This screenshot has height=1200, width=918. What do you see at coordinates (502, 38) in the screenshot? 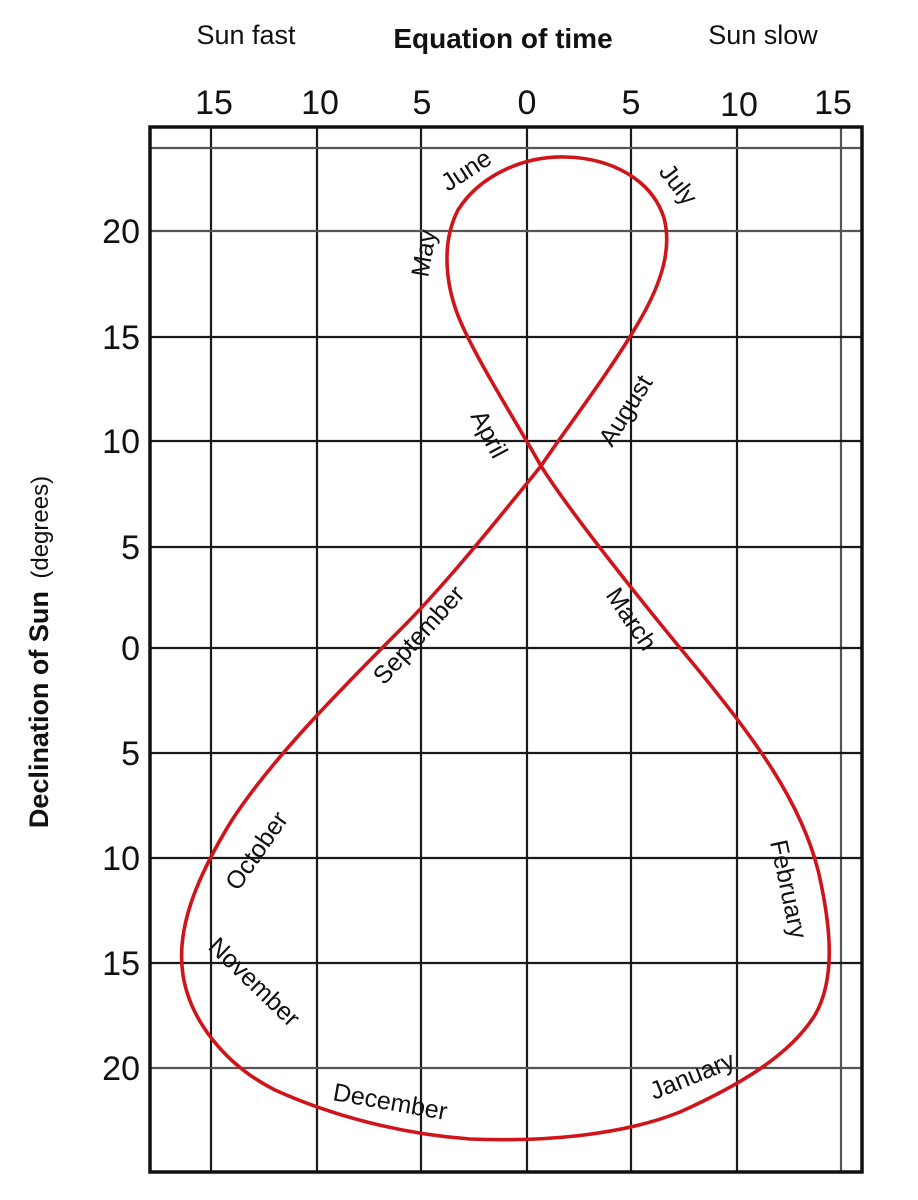
I see `chart-title: Equation of time` at bounding box center [502, 38].